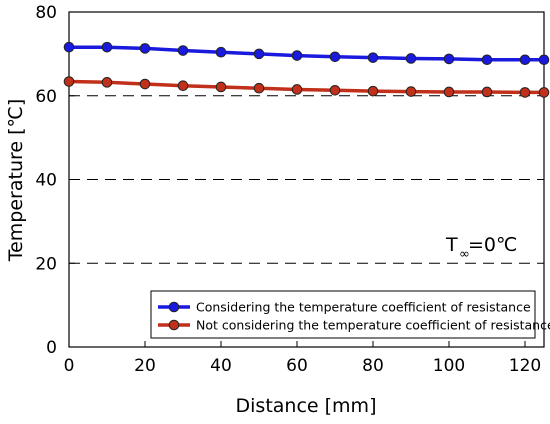 Image resolution: width=550 pixels, height=424 pixels. Describe the element at coordinates (306, 69) in the screenshot. I see `series-layer` at that location.